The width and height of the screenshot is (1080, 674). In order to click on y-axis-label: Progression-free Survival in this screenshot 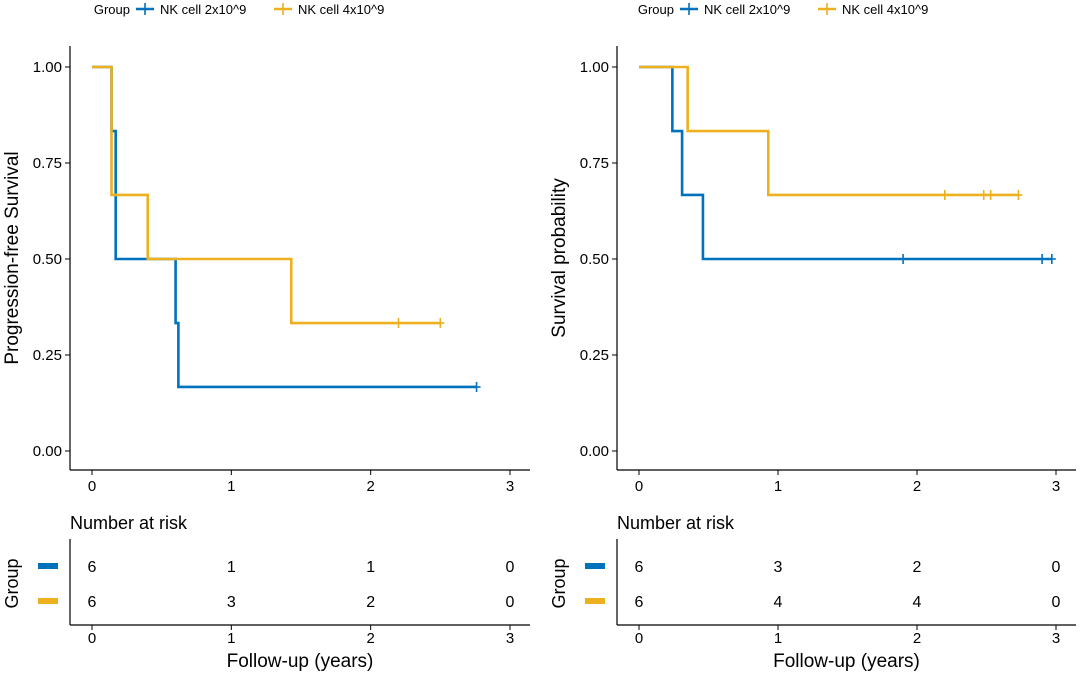, I will do `click(12, 257)`.